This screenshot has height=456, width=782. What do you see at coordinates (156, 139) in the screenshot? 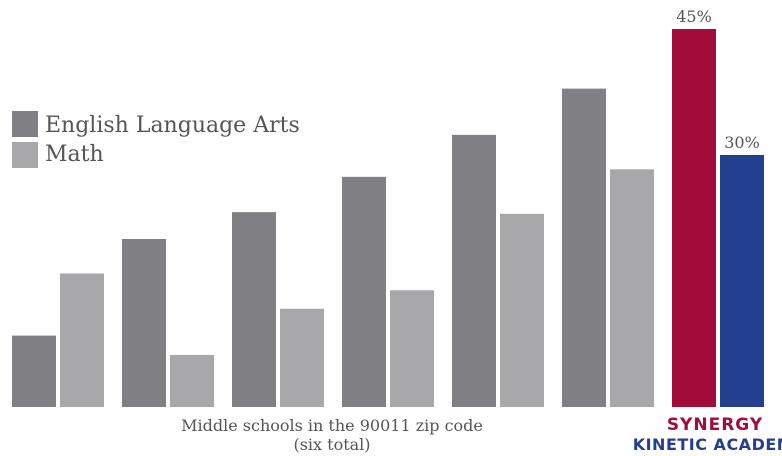
I see `legend: English Language Arts Math` at bounding box center [156, 139].